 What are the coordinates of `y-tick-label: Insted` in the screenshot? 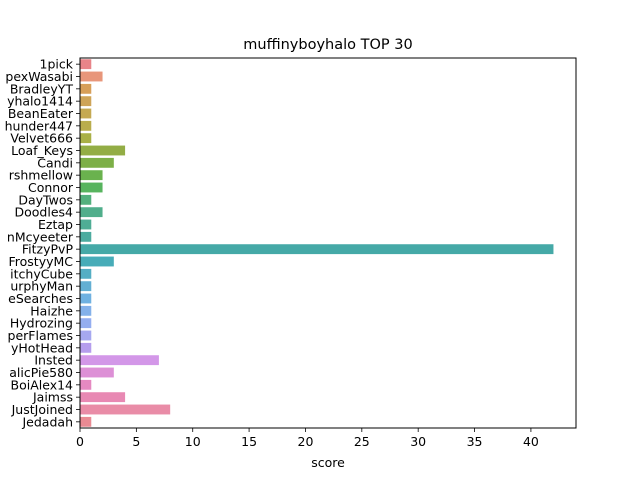 It's located at (53, 360).